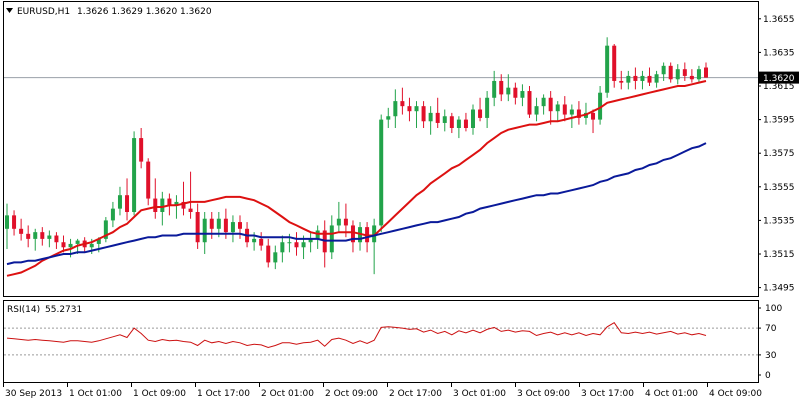 The image size is (800, 400). I want to click on x-tick-label: 1 Oct 01:00, so click(95, 394).